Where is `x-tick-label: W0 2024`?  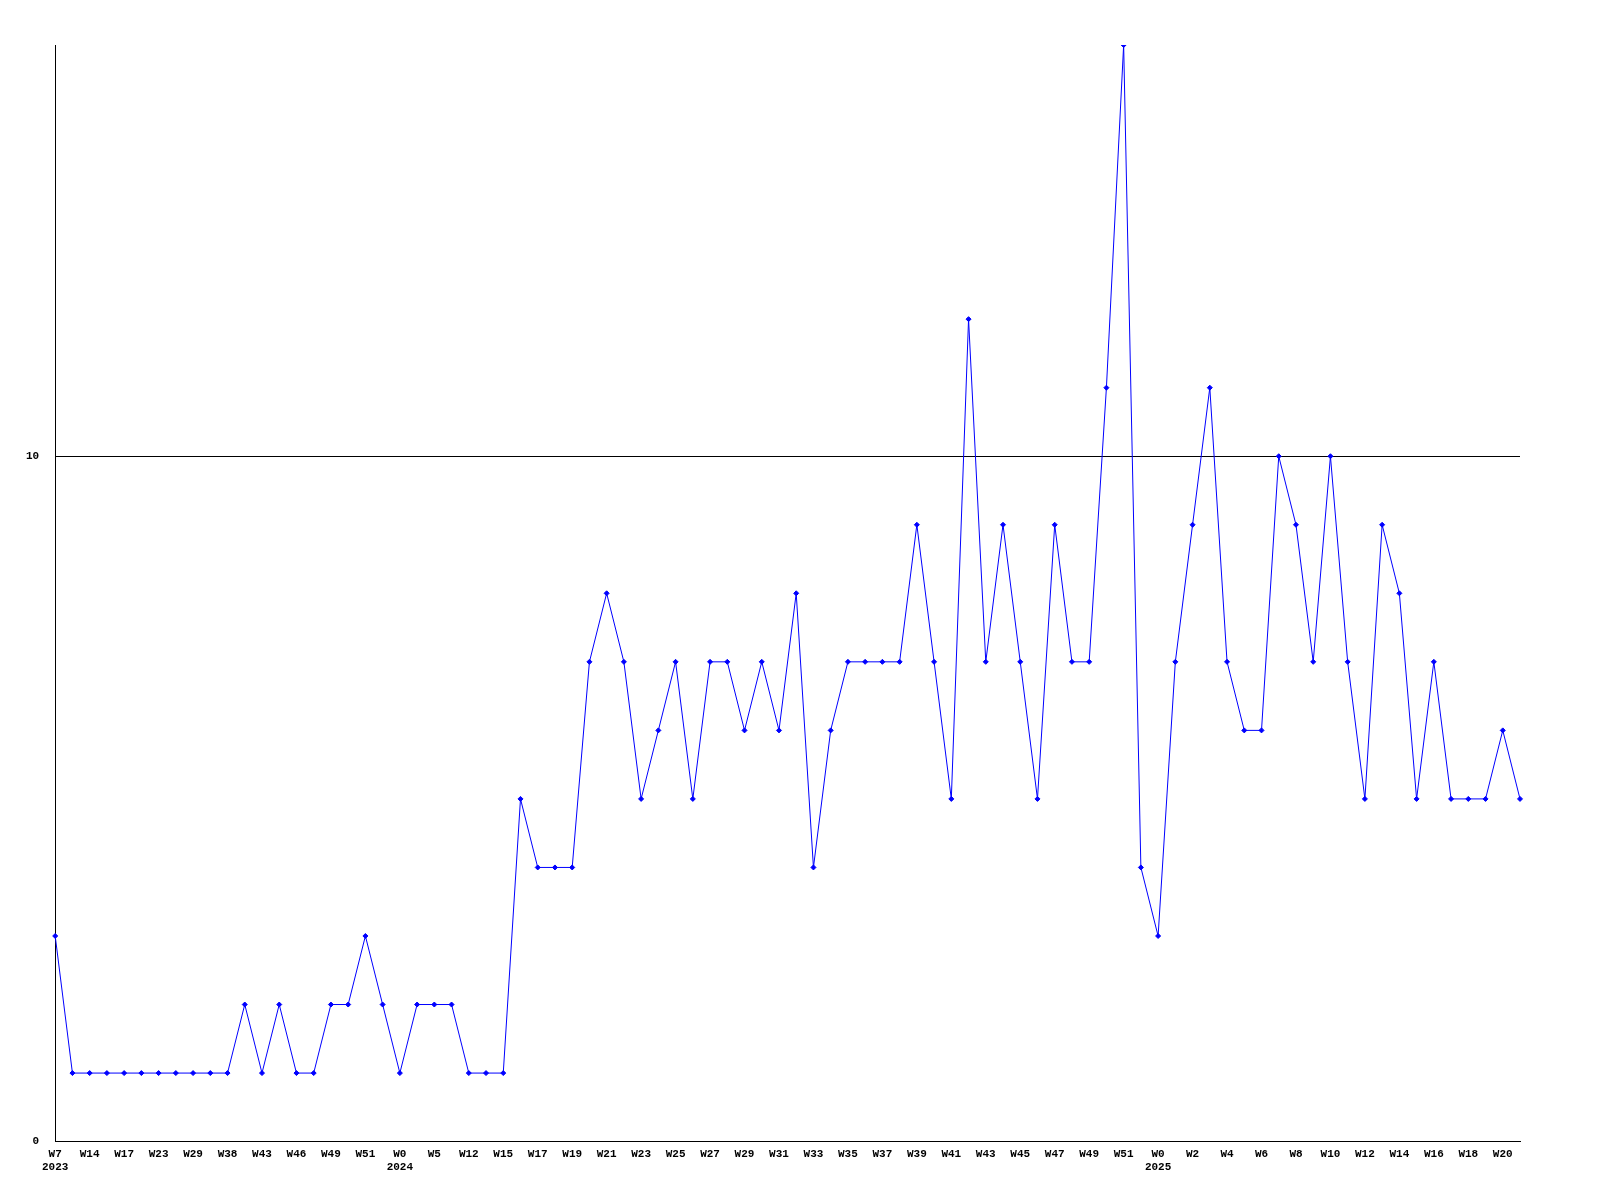
x-tick-label: W0 2024 is located at coordinates (400, 1160).